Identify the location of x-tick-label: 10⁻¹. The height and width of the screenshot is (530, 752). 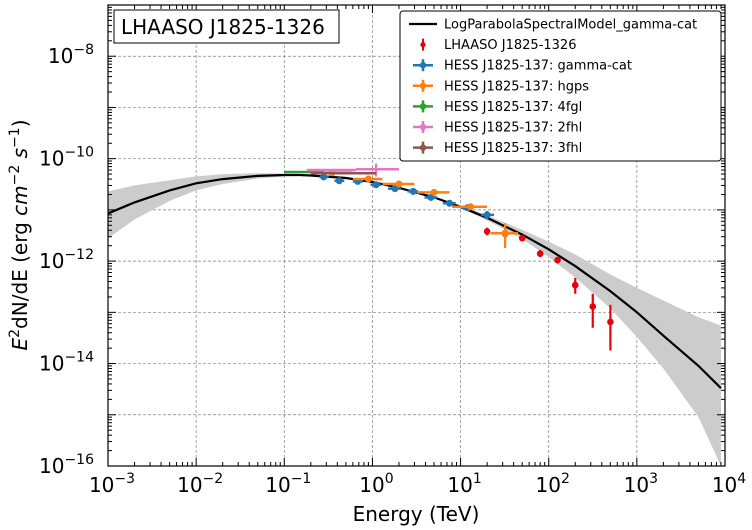
(288, 484).